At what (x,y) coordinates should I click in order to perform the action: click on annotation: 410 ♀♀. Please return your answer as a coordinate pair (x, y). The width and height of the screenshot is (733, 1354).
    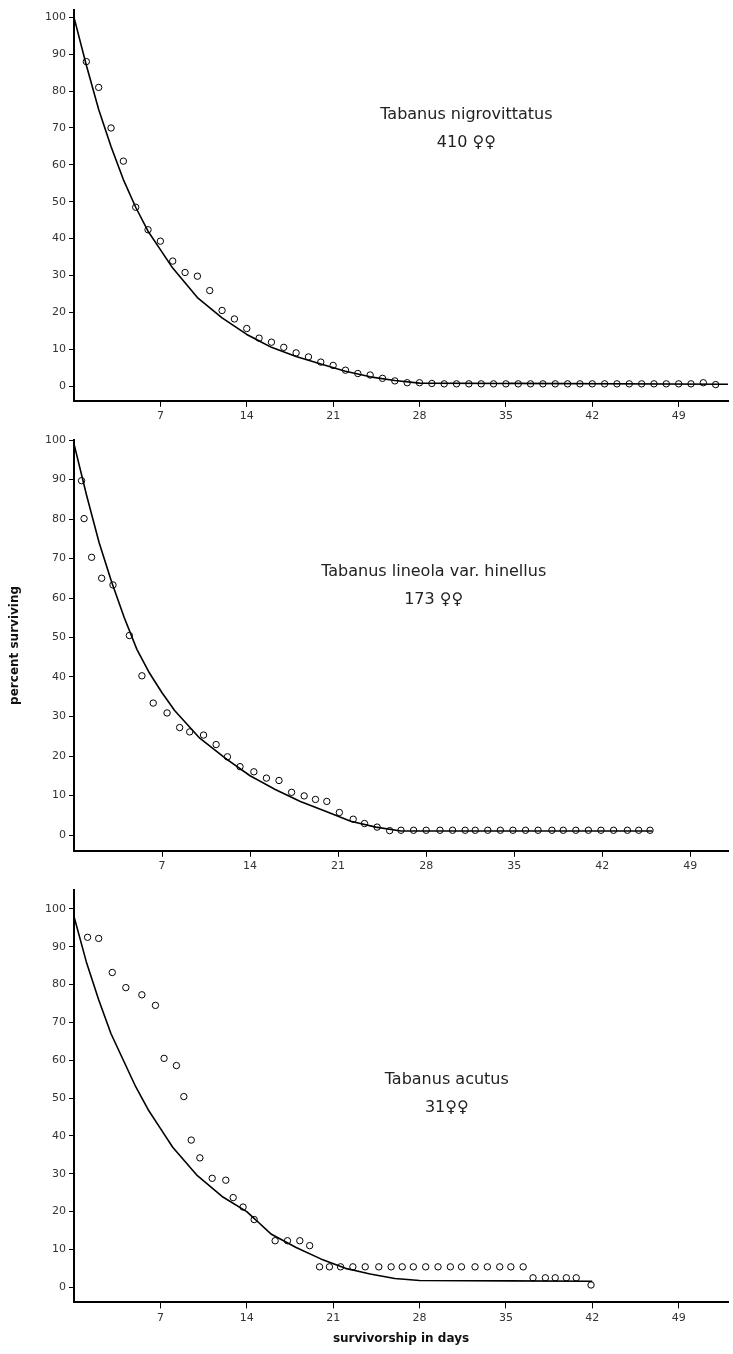
    Looking at the image, I should click on (466, 142).